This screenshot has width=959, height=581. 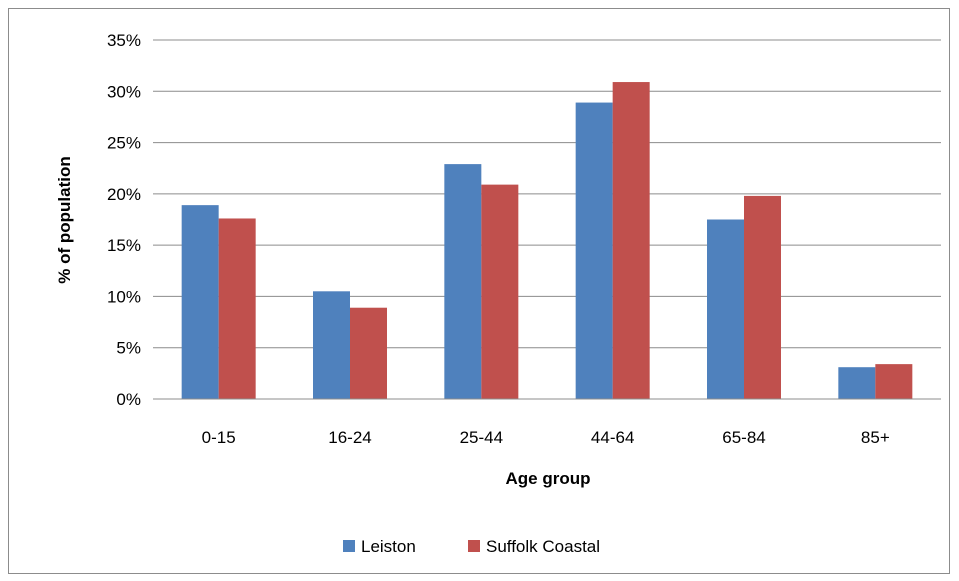 I want to click on y-tick-label: 10%, so click(x=124, y=296).